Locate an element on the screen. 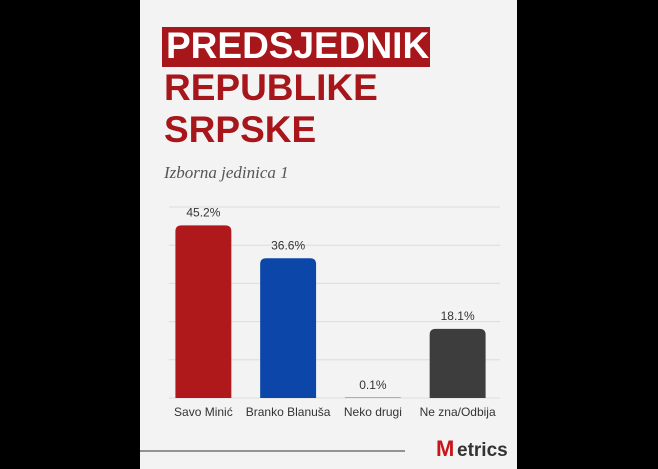 This screenshot has width=658, height=469. x-tick-label: Savo Minić is located at coordinates (203, 412).